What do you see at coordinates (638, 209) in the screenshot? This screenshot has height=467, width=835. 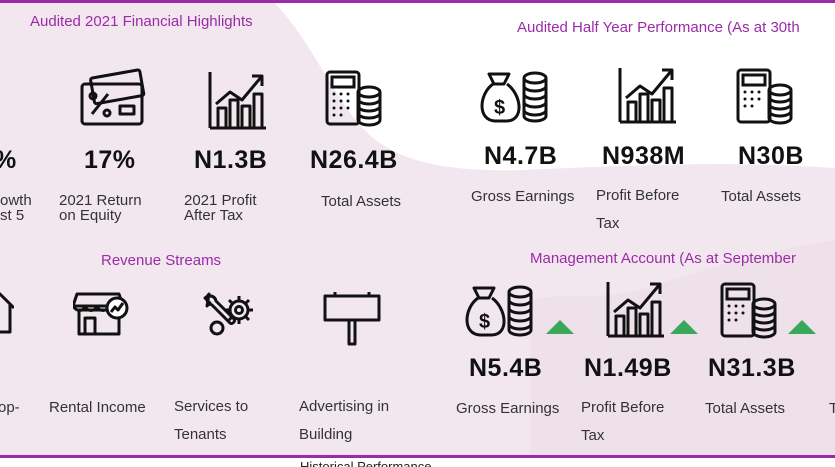 I see `hy-pbt-label: Profit Before Tax` at bounding box center [638, 209].